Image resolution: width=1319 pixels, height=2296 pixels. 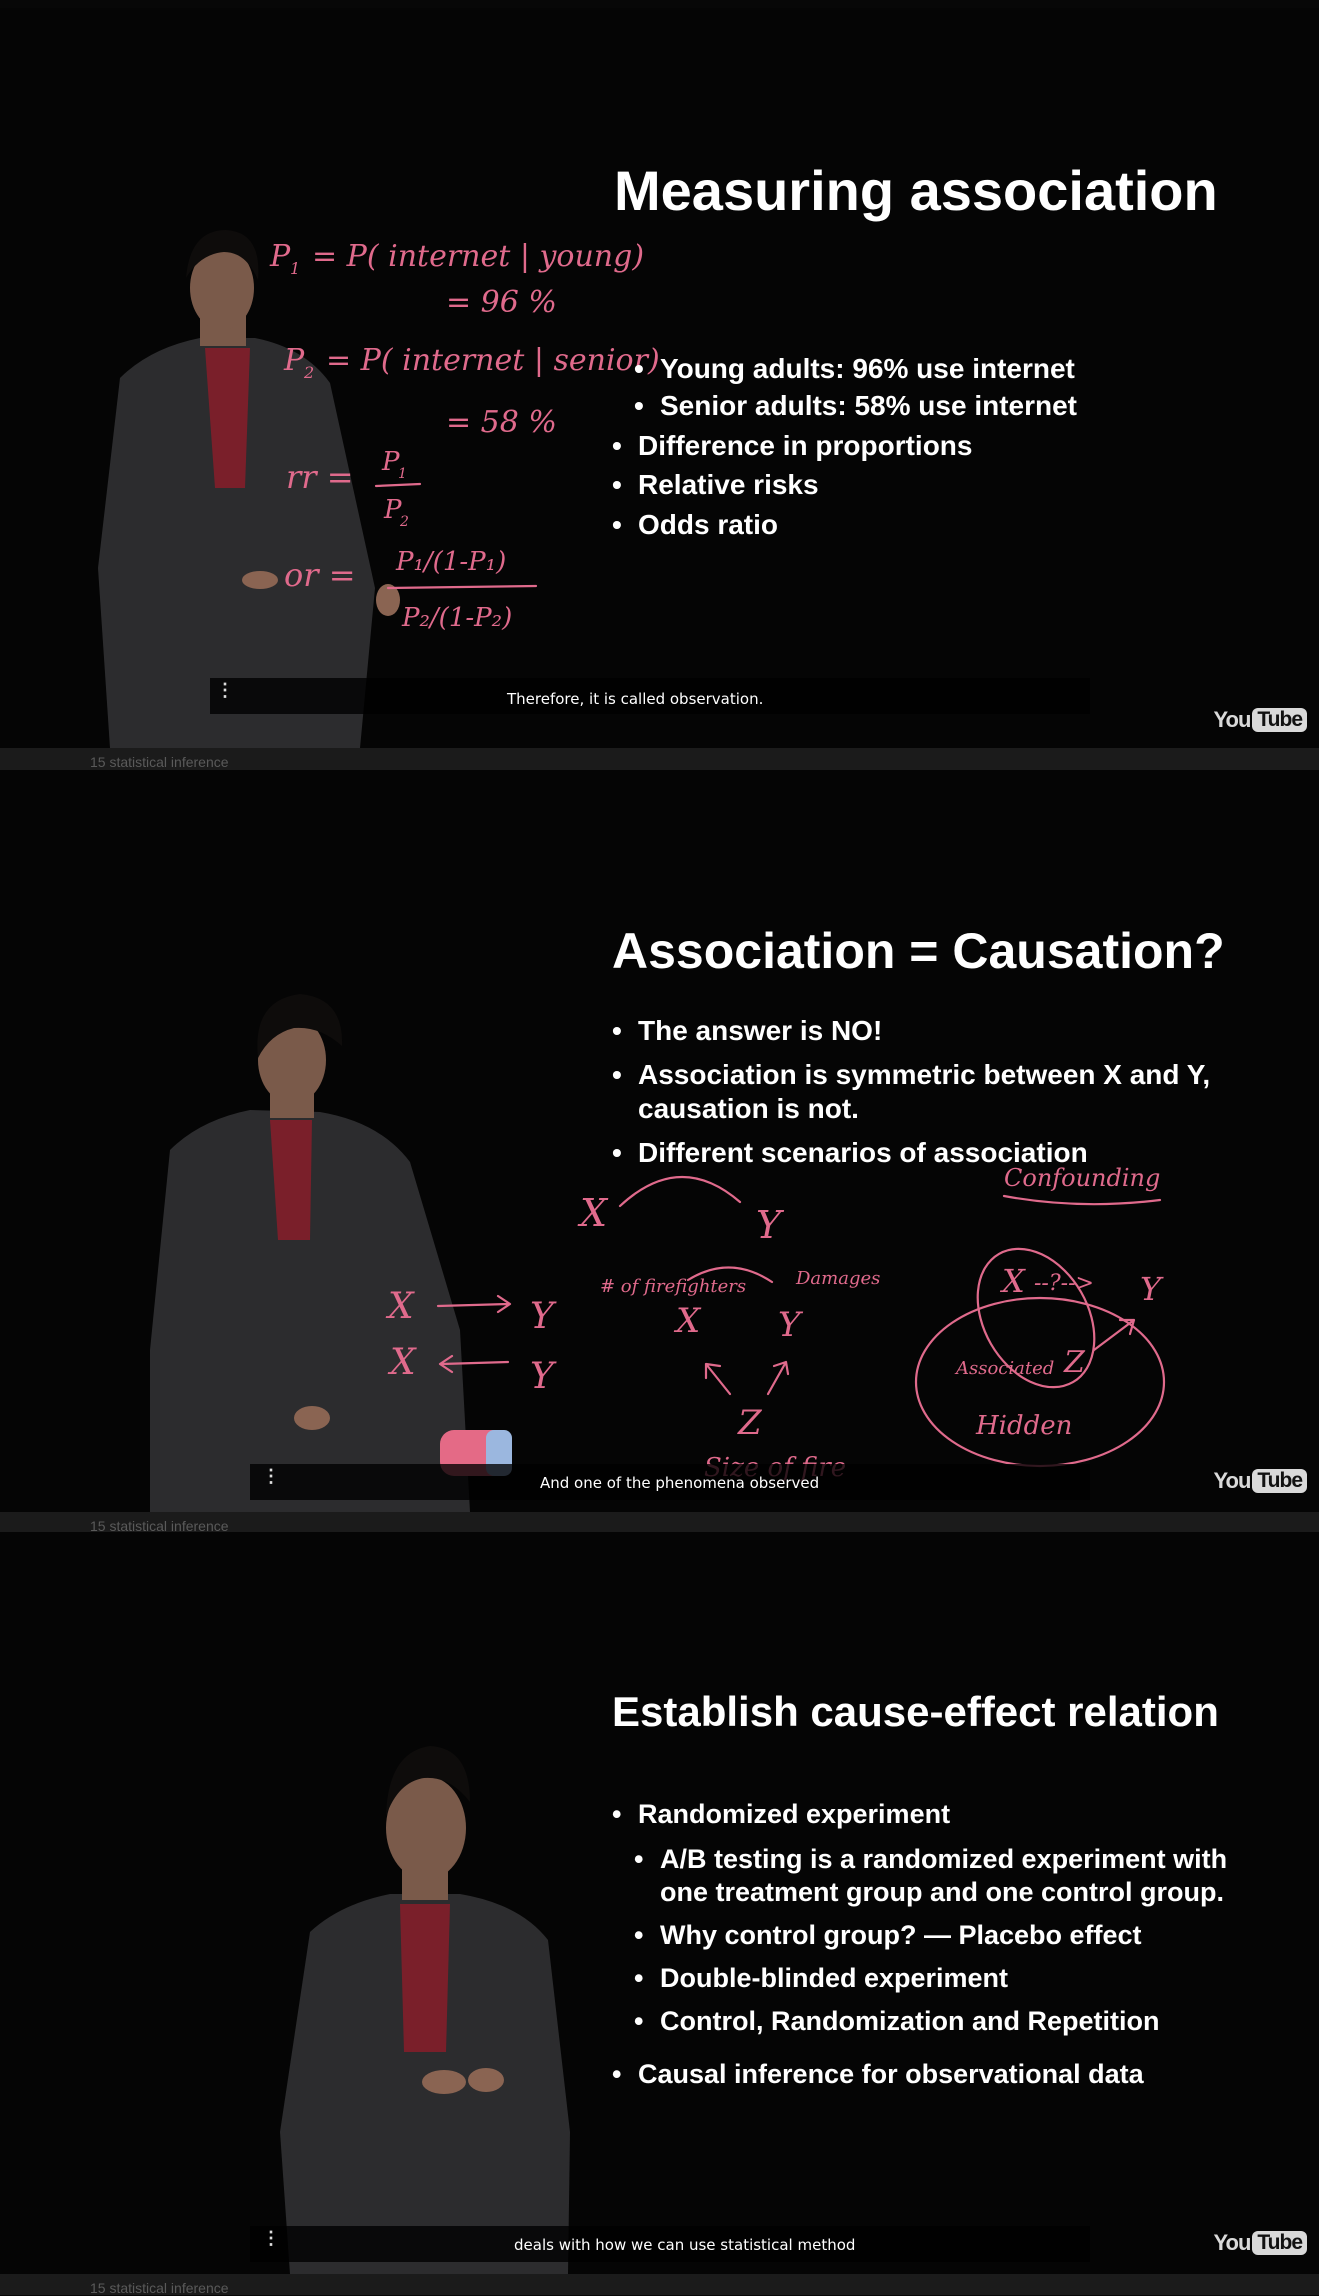 I want to click on hw-p2-equation: = P( internet | senior), so click(x=493, y=360).